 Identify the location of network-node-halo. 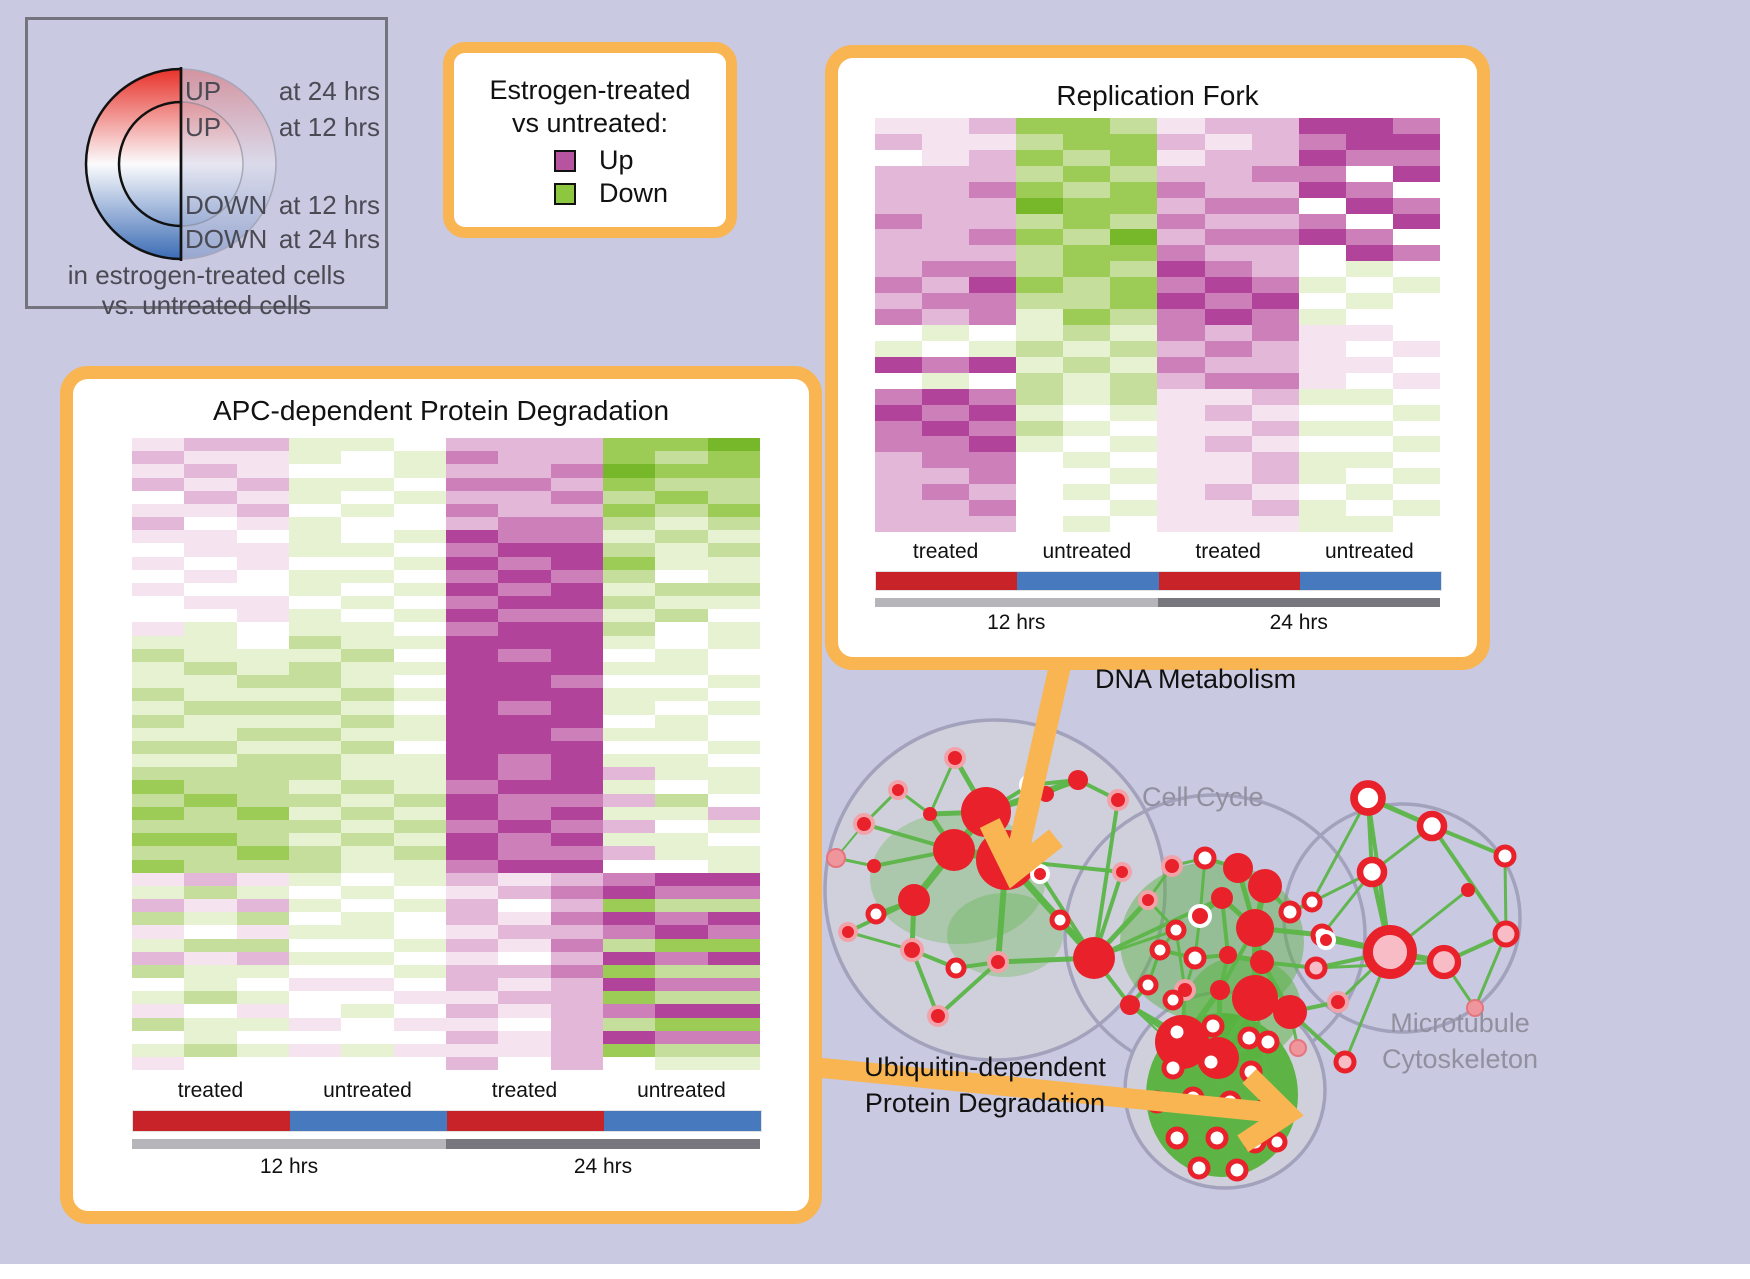
(1200, 916).